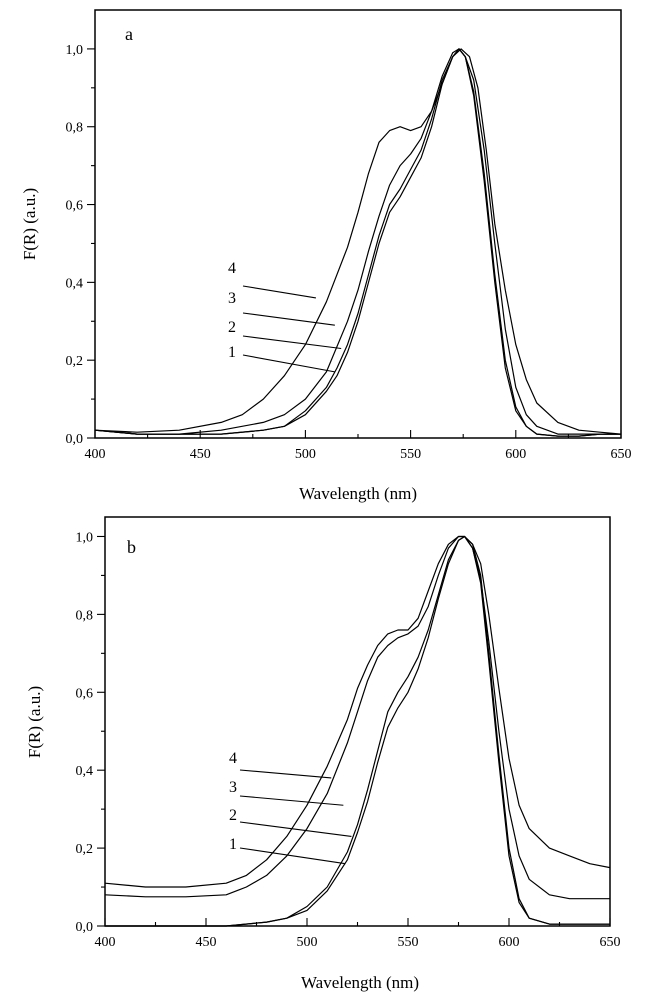  Describe the element at coordinates (358, 493) in the screenshot. I see `x-axis-title-a: Wavelength (nm)` at that location.